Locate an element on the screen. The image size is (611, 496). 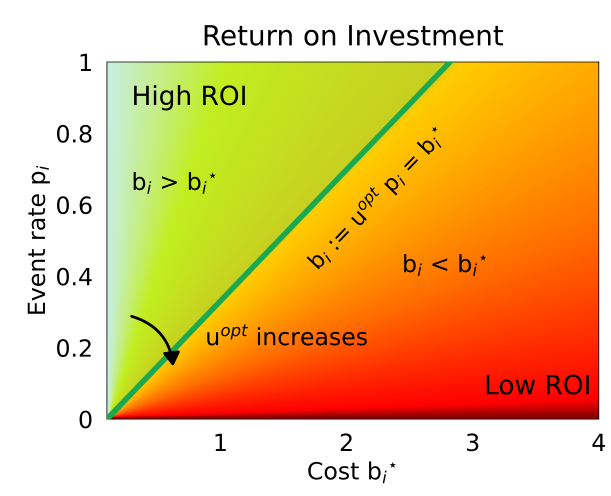
x-tick-label: 1 is located at coordinates (221, 442).